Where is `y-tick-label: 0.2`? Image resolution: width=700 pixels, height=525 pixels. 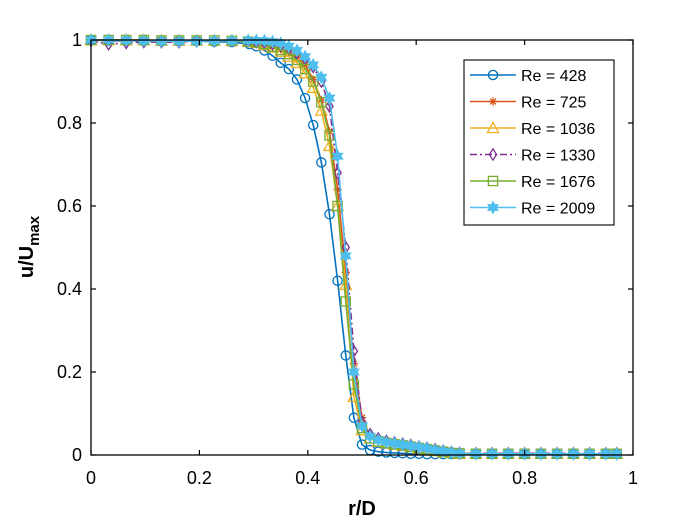
y-tick-label: 0.2 is located at coordinates (69, 372).